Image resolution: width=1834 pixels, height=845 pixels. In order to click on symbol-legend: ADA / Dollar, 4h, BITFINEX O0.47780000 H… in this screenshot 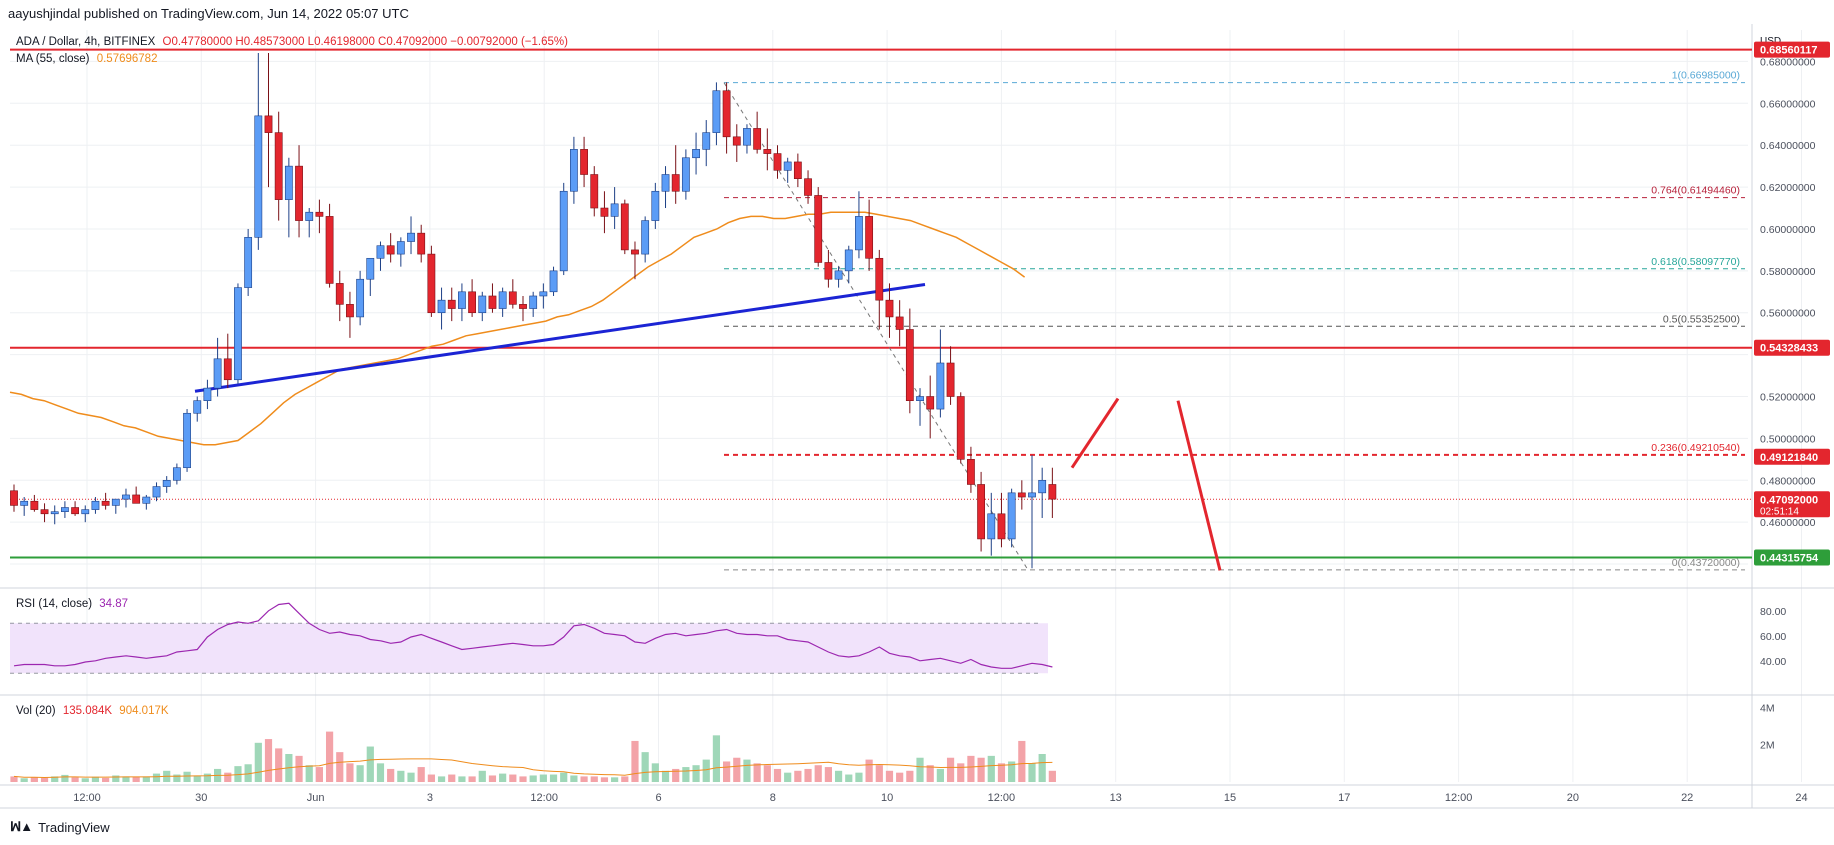, I will do `click(292, 42)`.